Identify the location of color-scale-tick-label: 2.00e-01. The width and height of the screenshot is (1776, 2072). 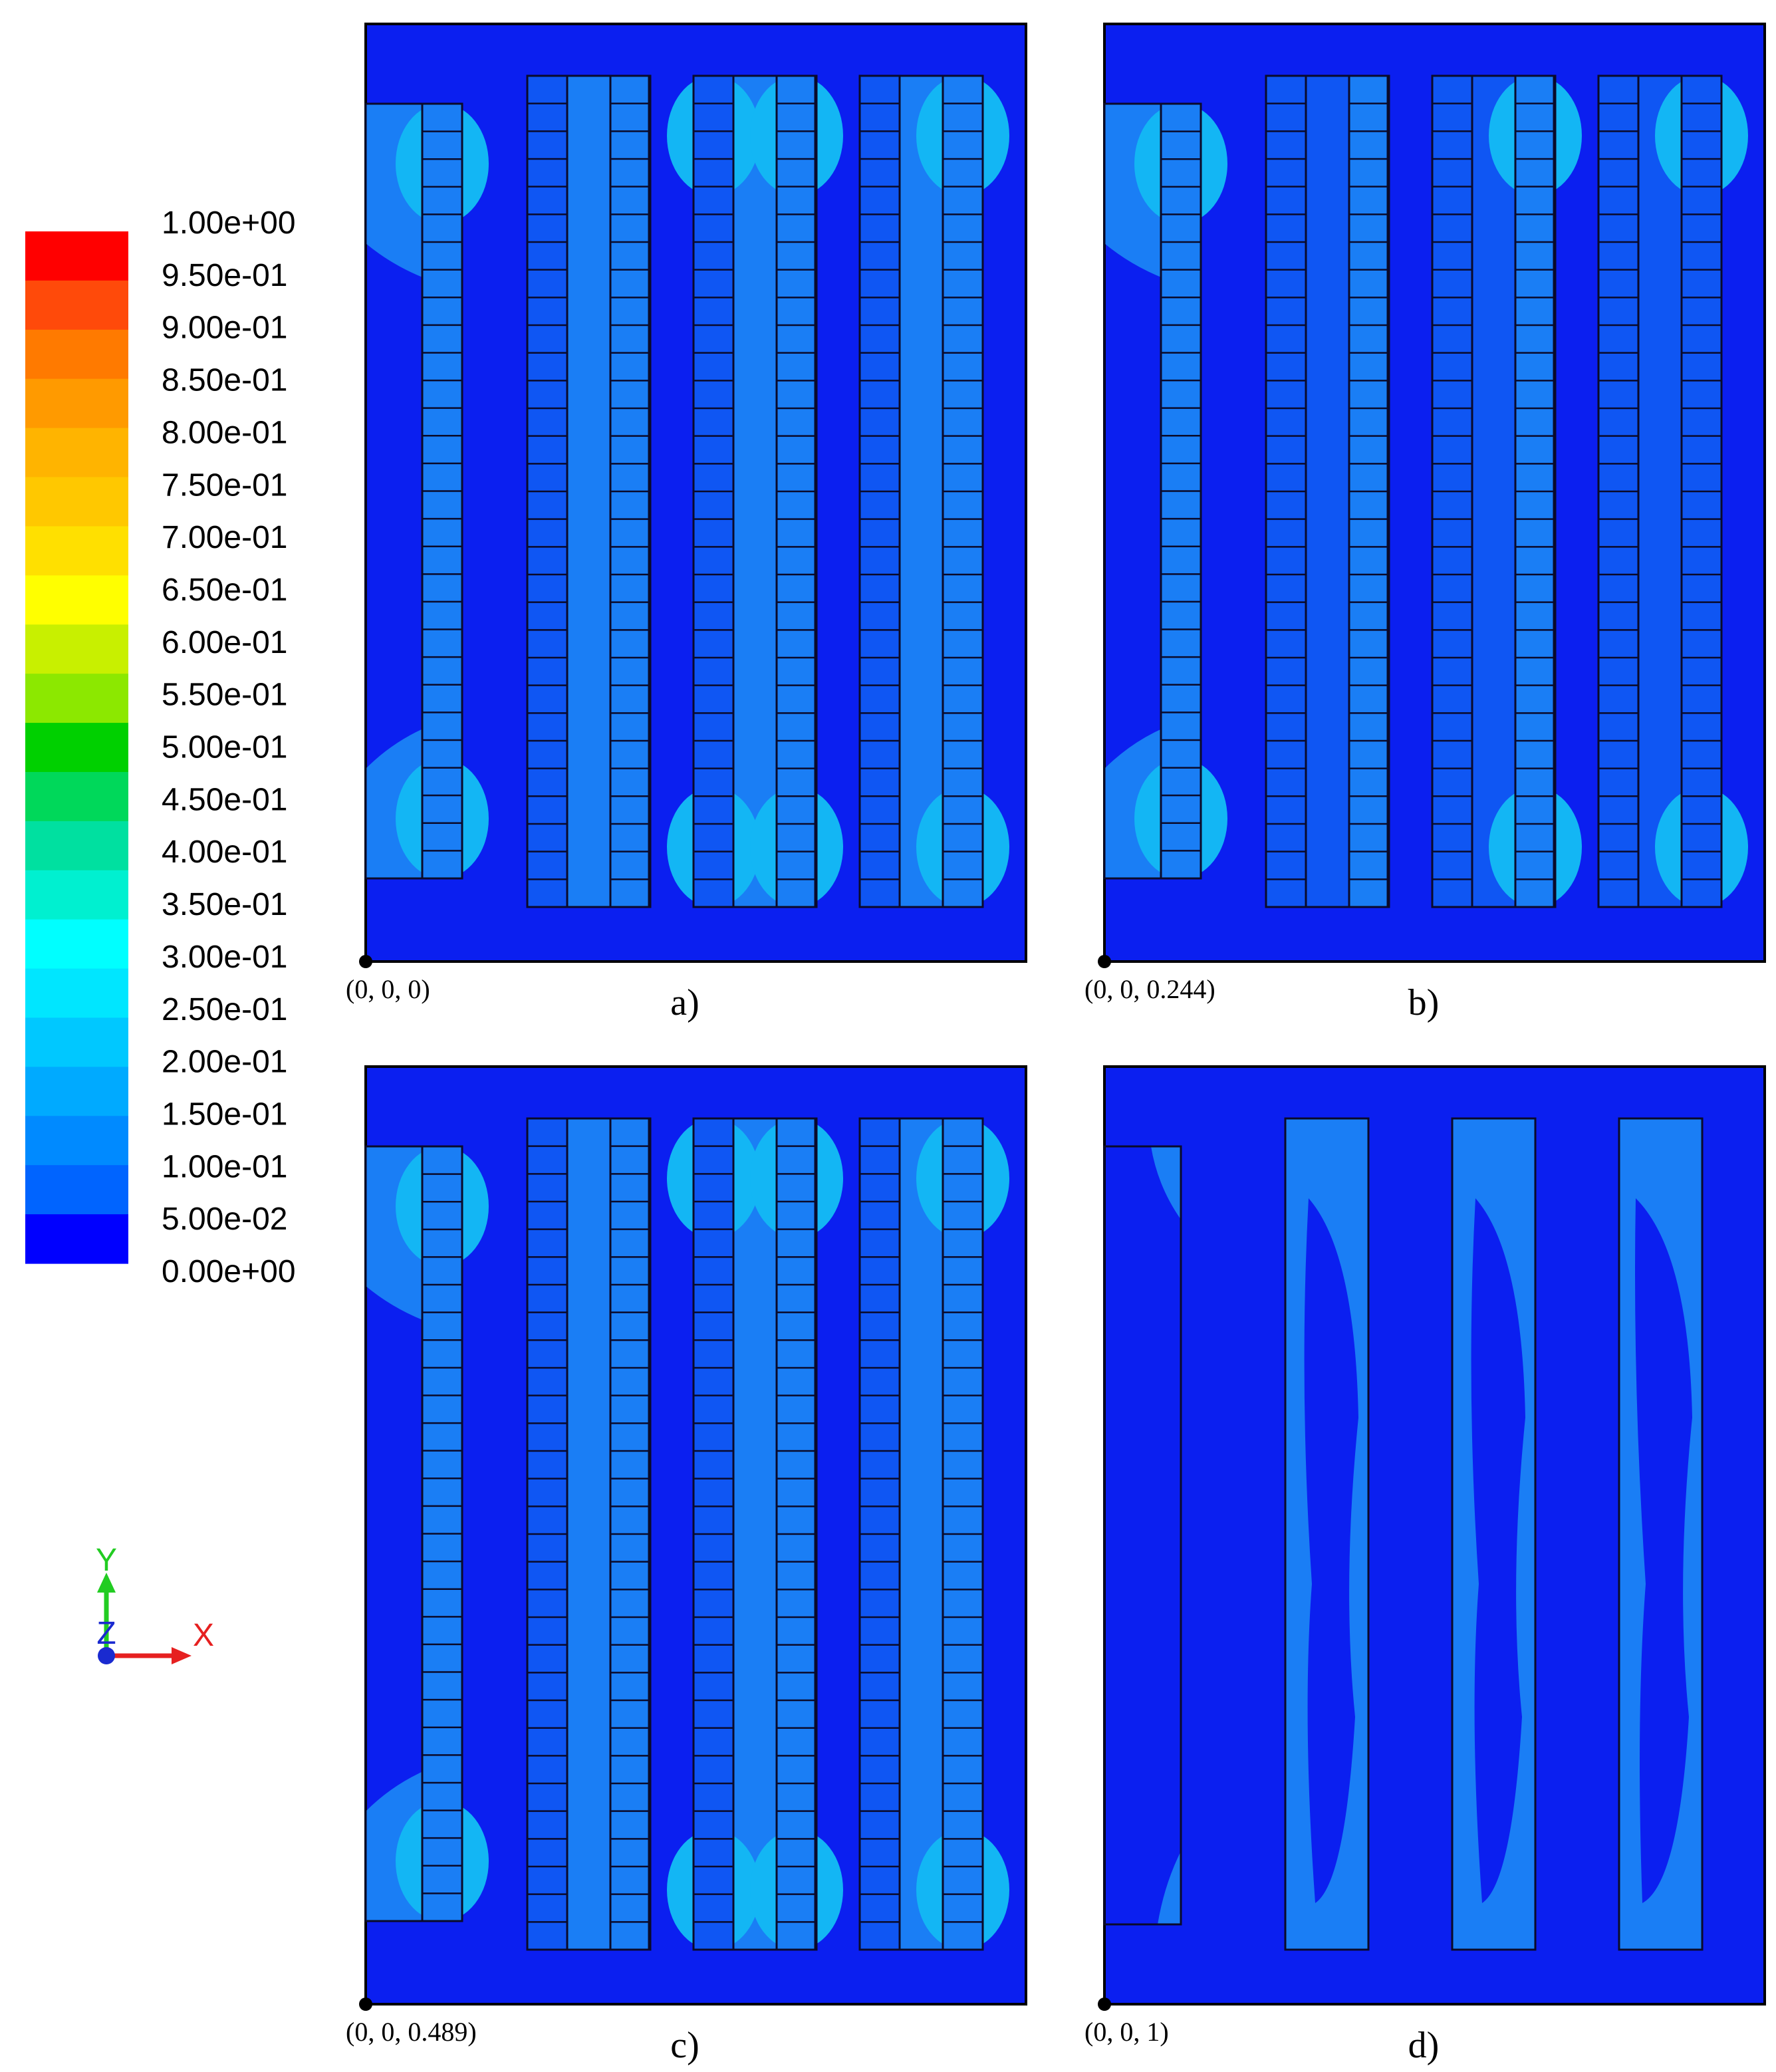
(225, 1062).